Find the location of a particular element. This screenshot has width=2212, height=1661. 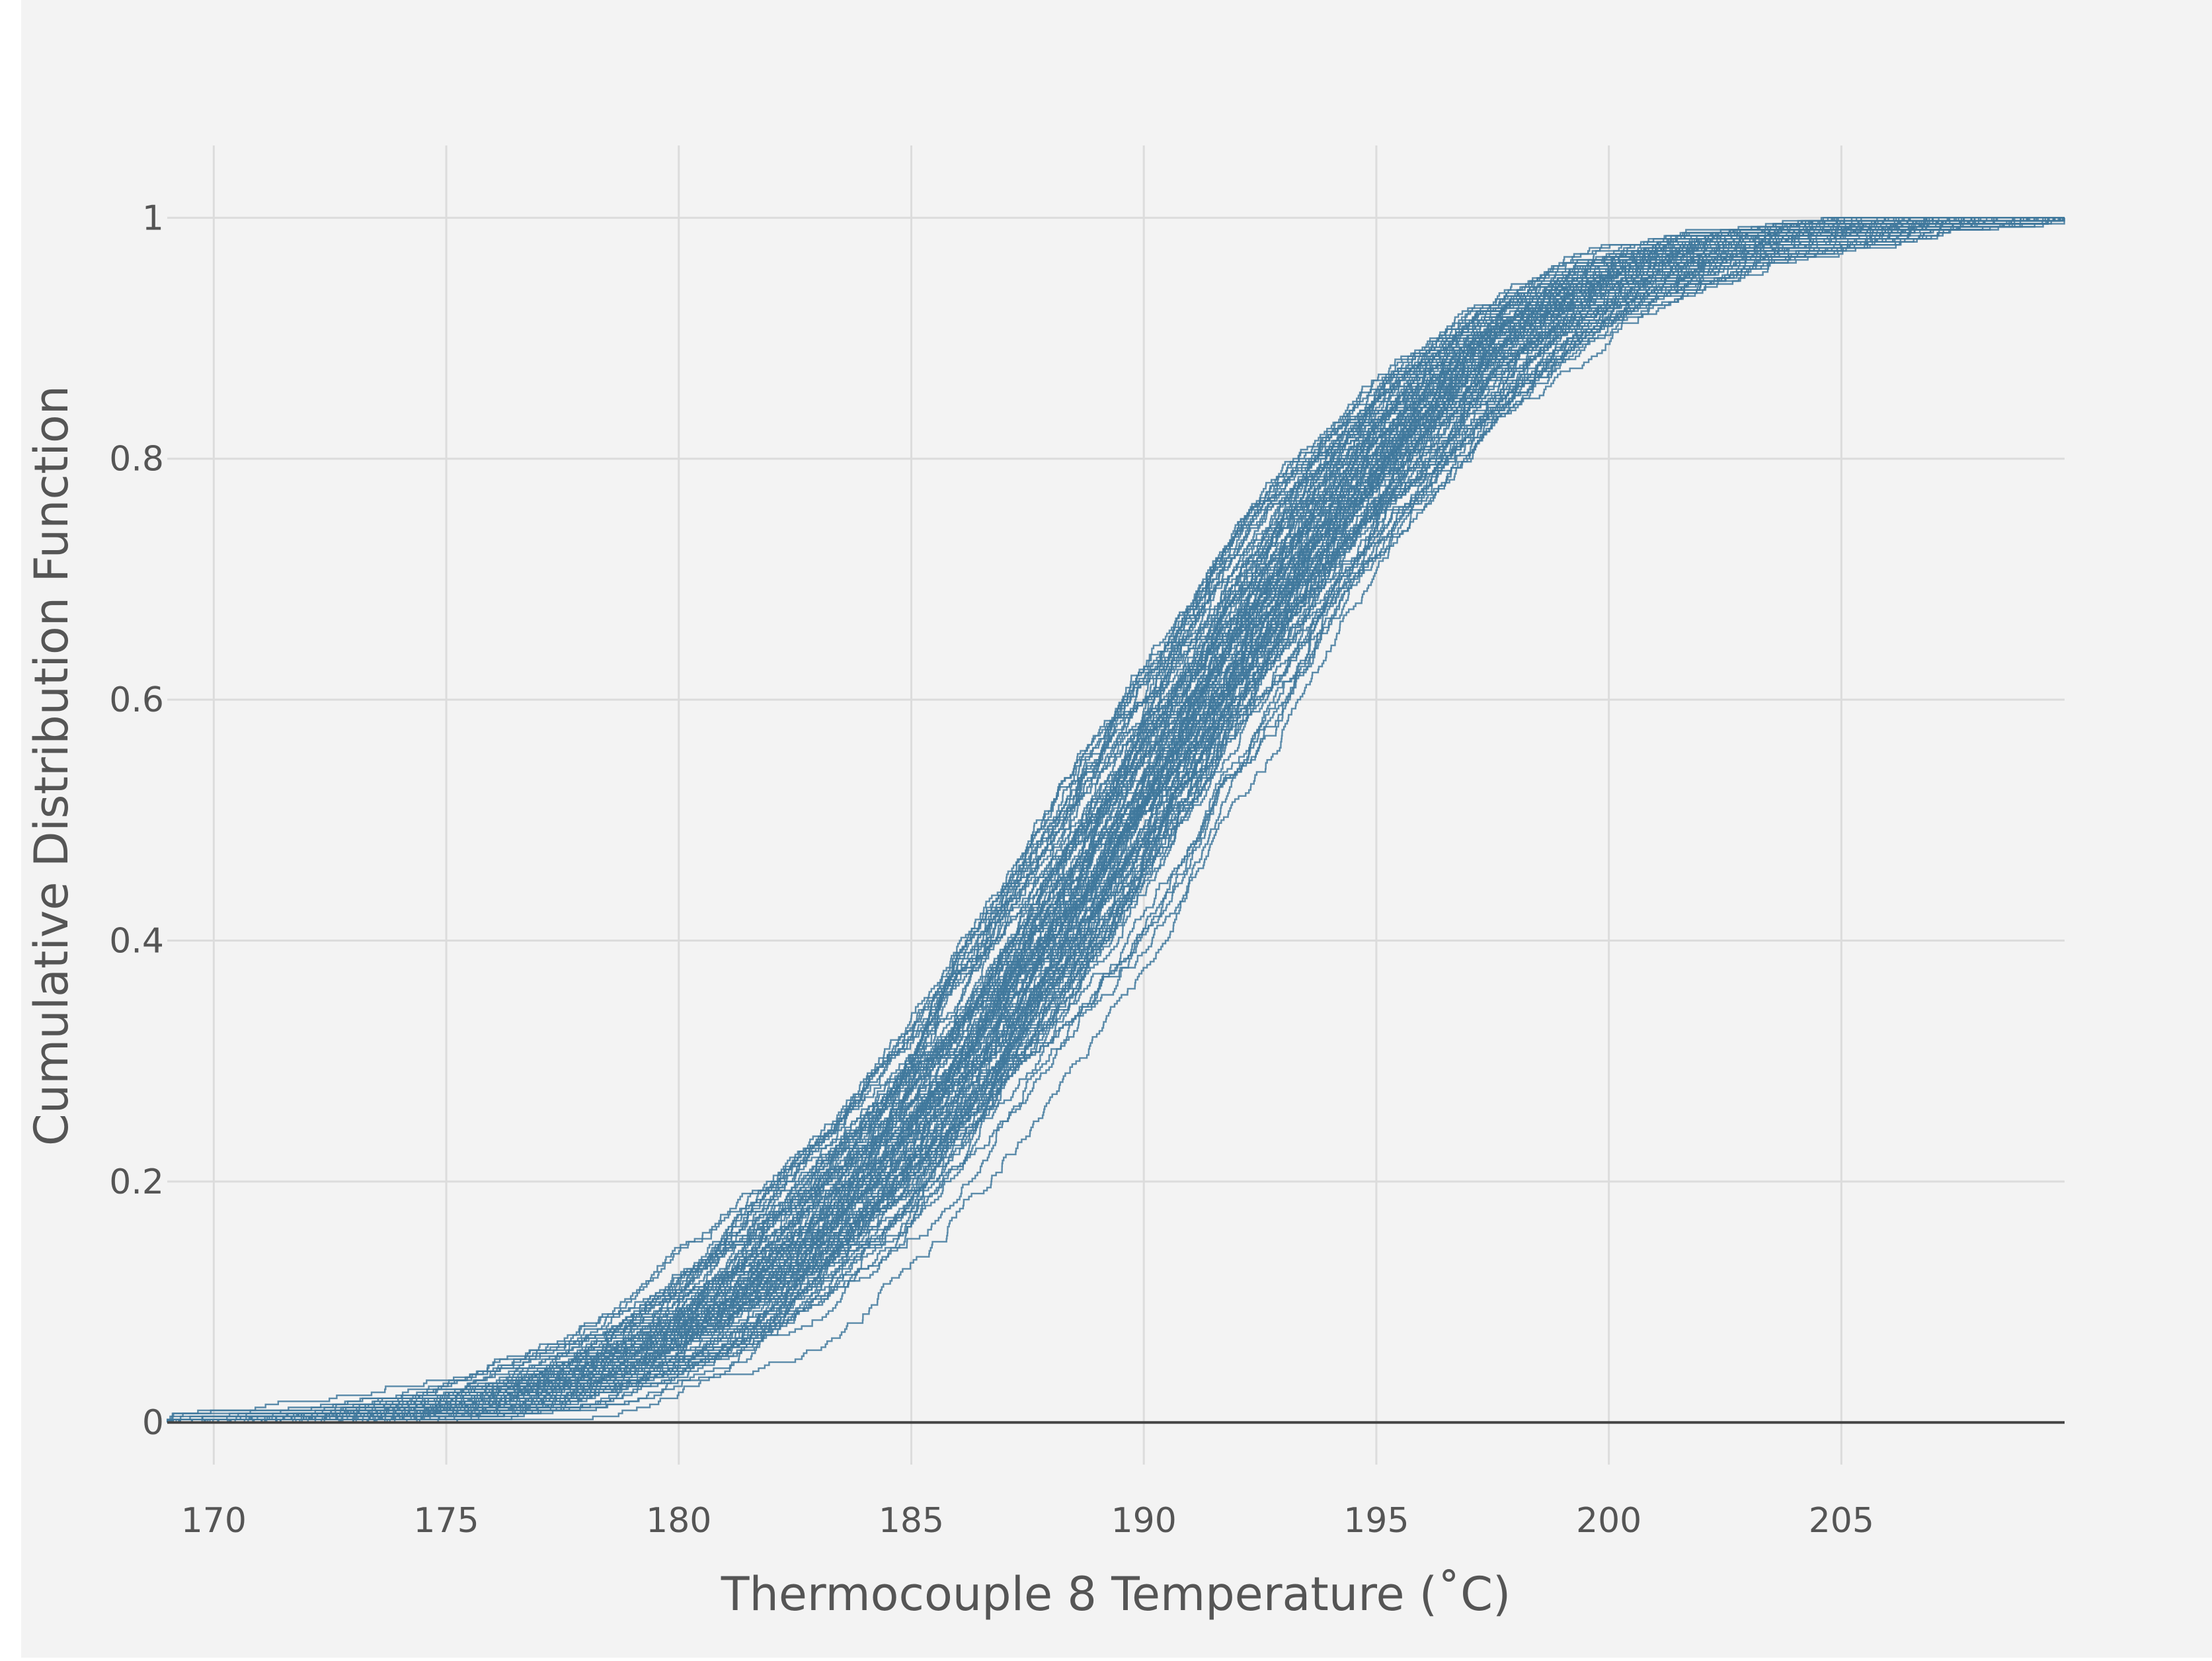

y-tick-label: 0.8 is located at coordinates (136, 459).